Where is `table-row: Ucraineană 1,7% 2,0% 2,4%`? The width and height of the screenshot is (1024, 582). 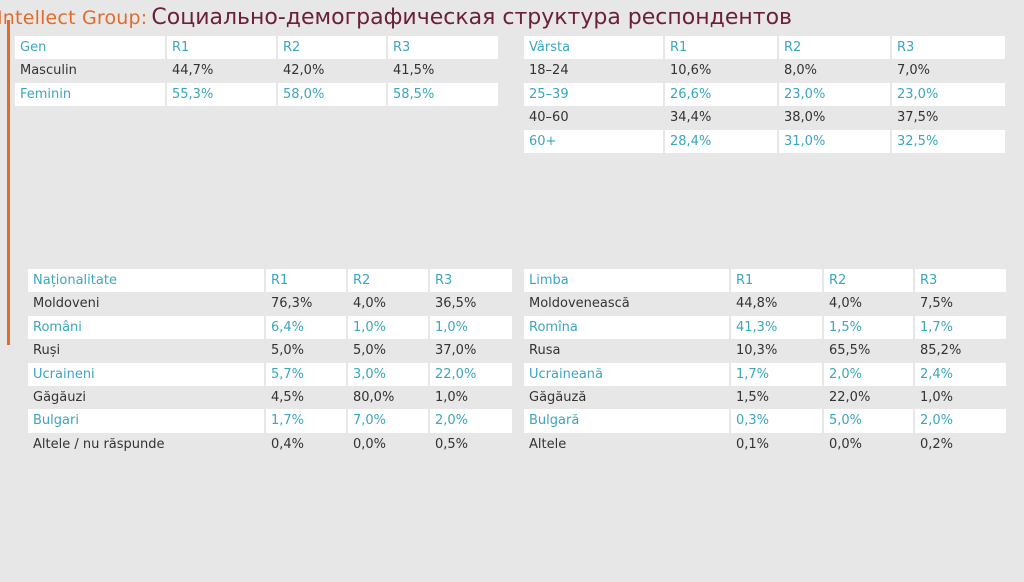 table-row: Ucraineană 1,7% 2,0% 2,4% is located at coordinates (765, 374).